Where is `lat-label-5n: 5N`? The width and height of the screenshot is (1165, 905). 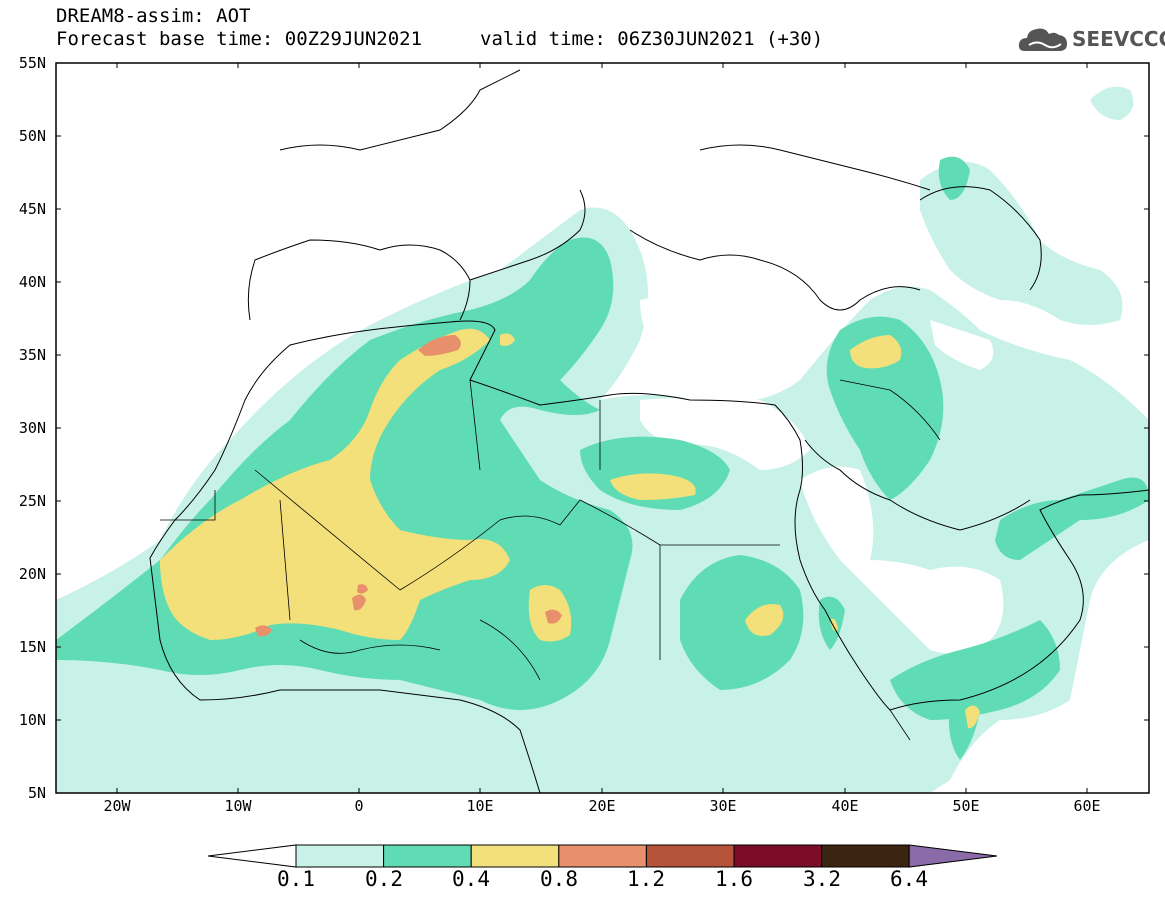
lat-label-5n: 5N is located at coordinates (36, 793).